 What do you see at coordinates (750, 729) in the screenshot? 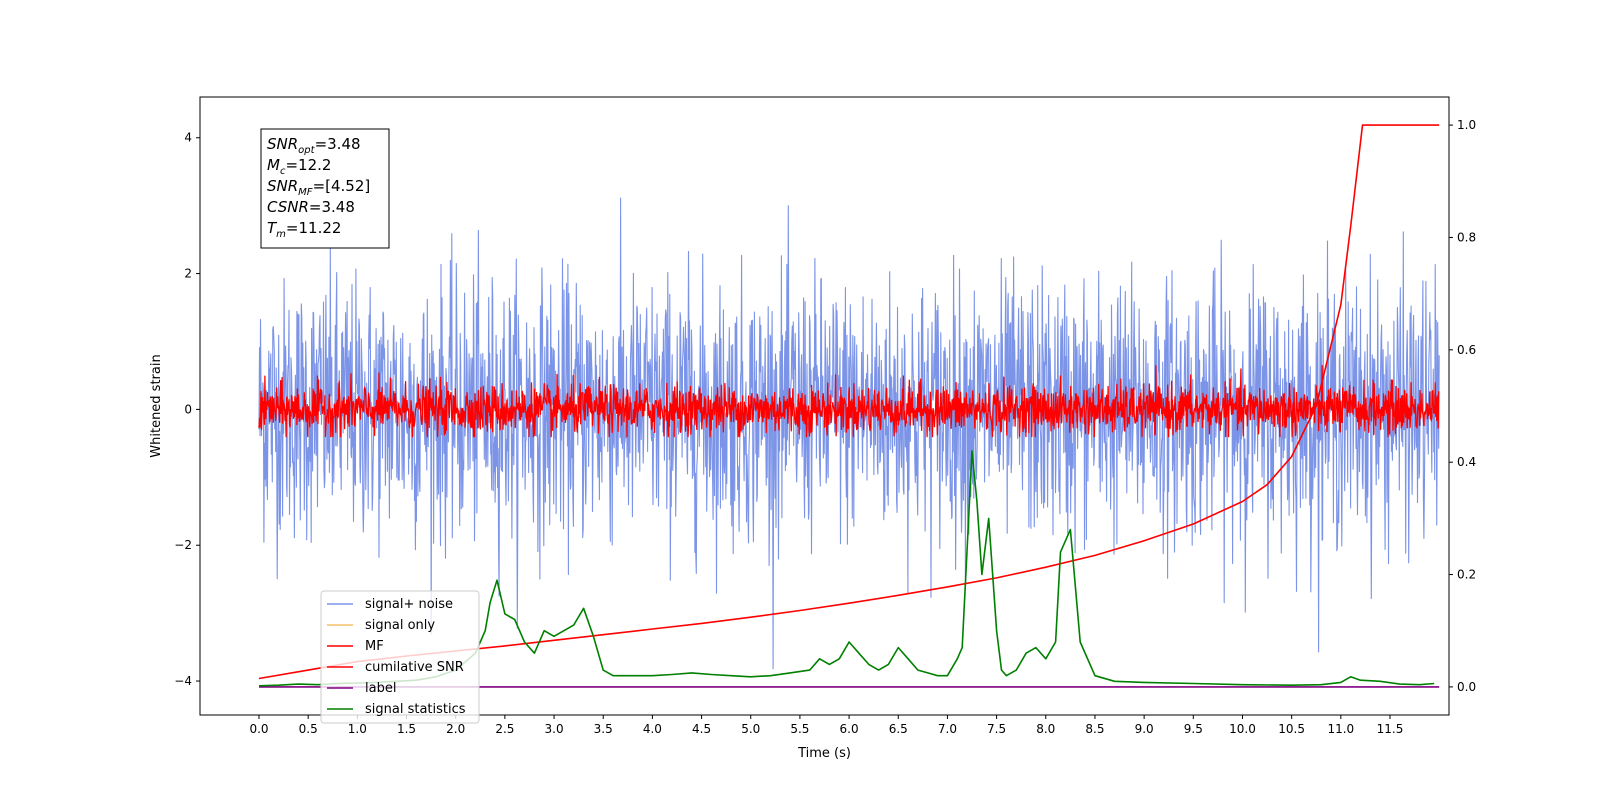
I see `x-tick-label: 5.0` at bounding box center [750, 729].